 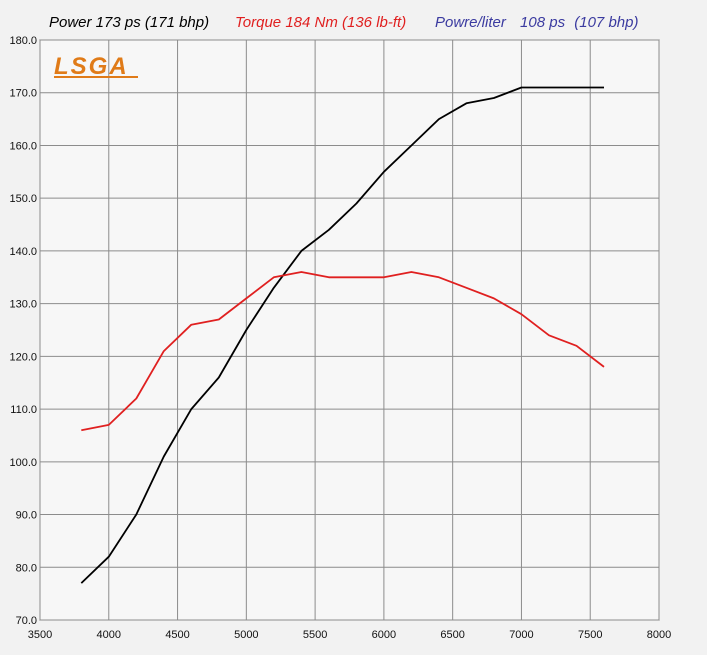 What do you see at coordinates (23, 199) in the screenshot?
I see `y-tick-label: 150.0` at bounding box center [23, 199].